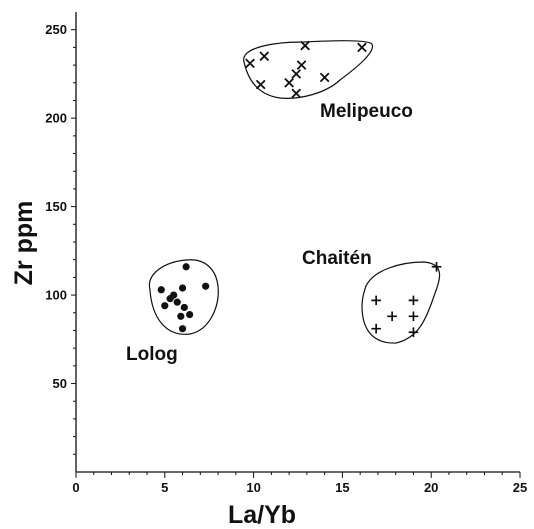 The width and height of the screenshot is (534, 529). I want to click on lolog-label: Lolog, so click(152, 354).